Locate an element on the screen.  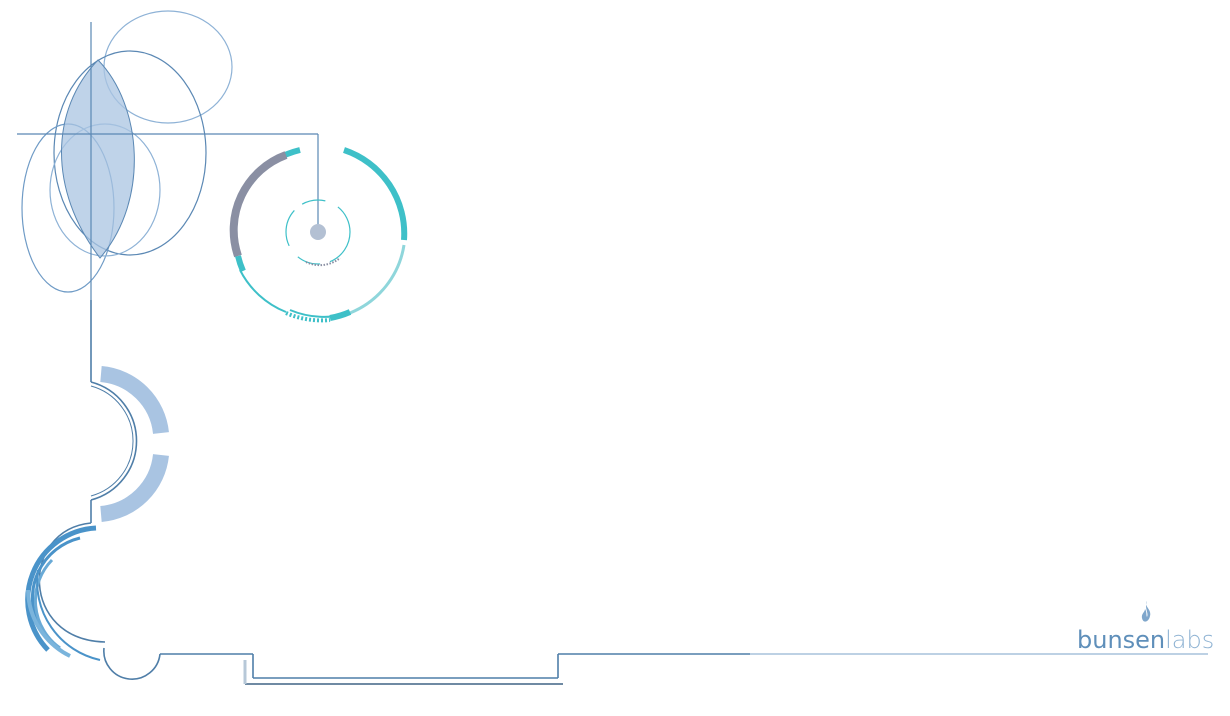
logo-wordmark: bunsenlabs is located at coordinates (1145, 640).